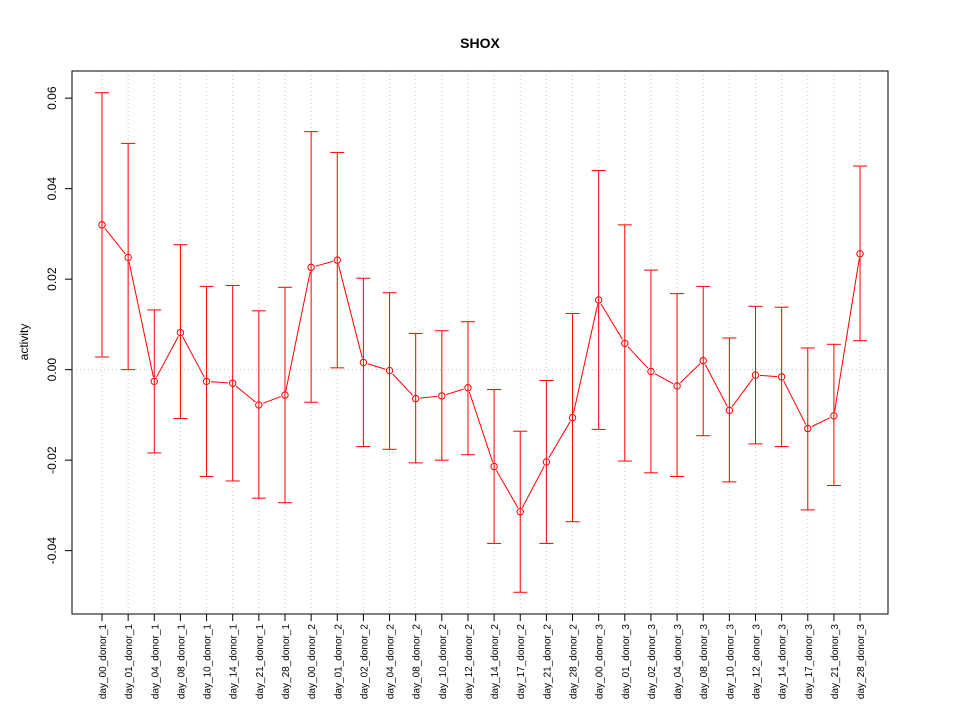 This screenshot has width=960, height=720. Describe the element at coordinates (861, 662) in the screenshot. I see `x-tick-label: day_28_donor_3` at that location.